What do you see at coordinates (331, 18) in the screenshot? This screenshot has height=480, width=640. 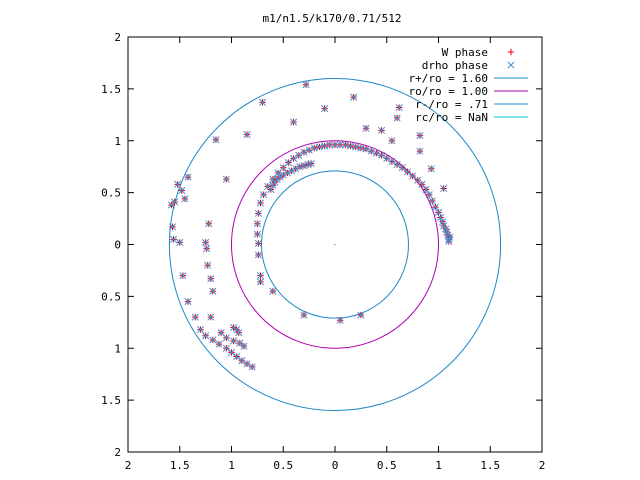 I see `chart-title: m1/n1.5/k170/0.71/512` at bounding box center [331, 18].